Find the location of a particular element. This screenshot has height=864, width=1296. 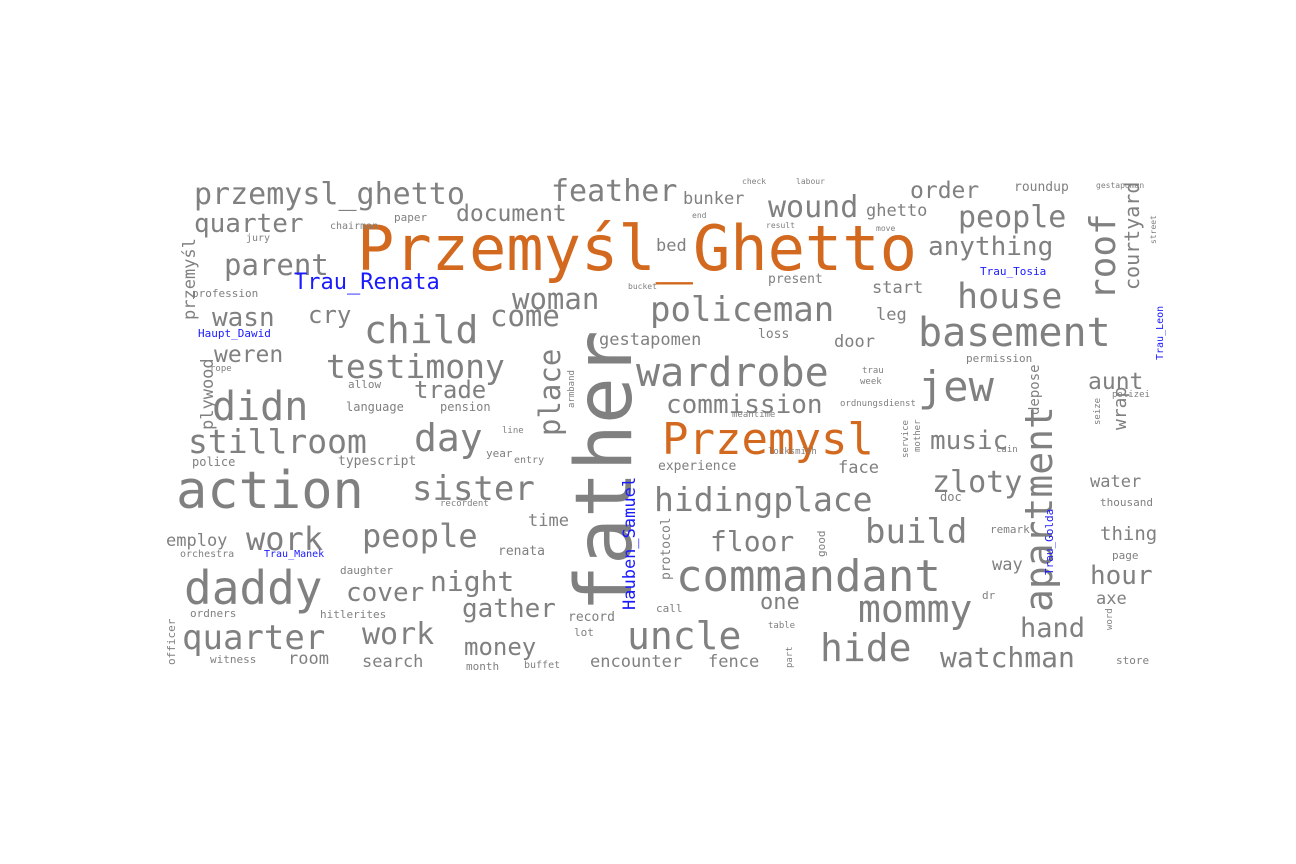

cloud-word-officer: officer is located at coordinates (171, 641).